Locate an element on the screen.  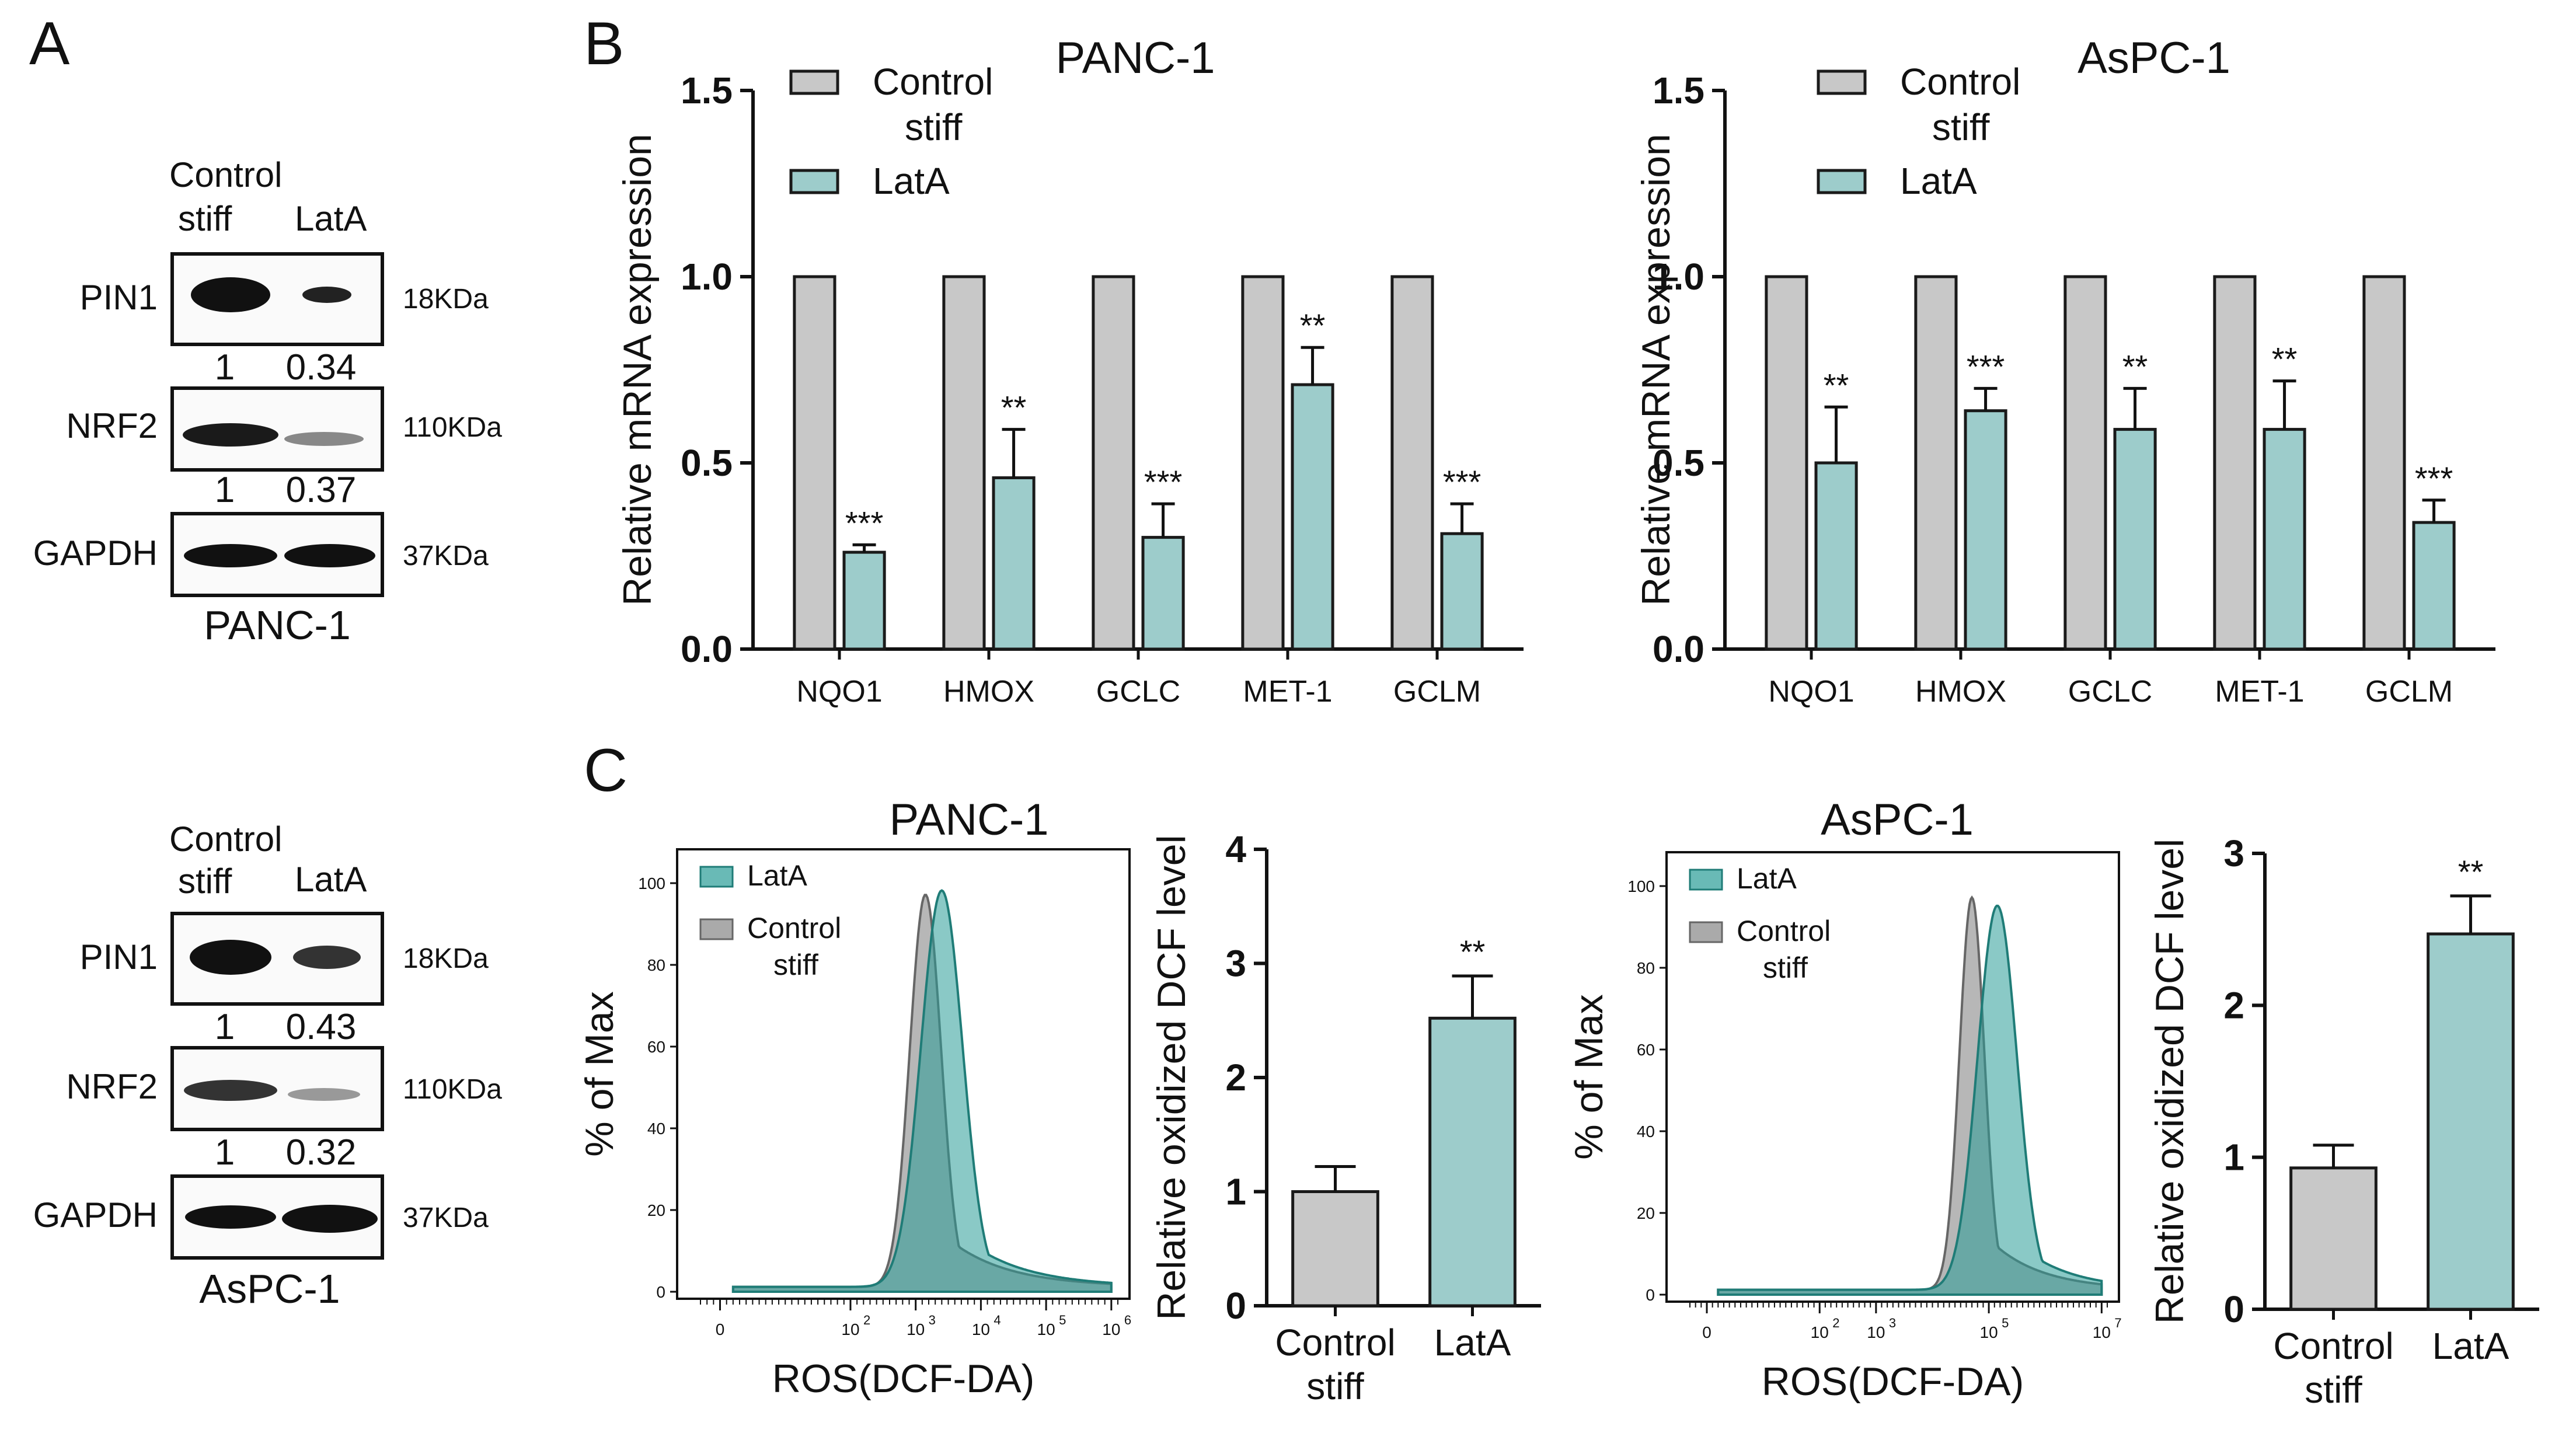
wb-header-lata: LatA is located at coordinates (331, 219).